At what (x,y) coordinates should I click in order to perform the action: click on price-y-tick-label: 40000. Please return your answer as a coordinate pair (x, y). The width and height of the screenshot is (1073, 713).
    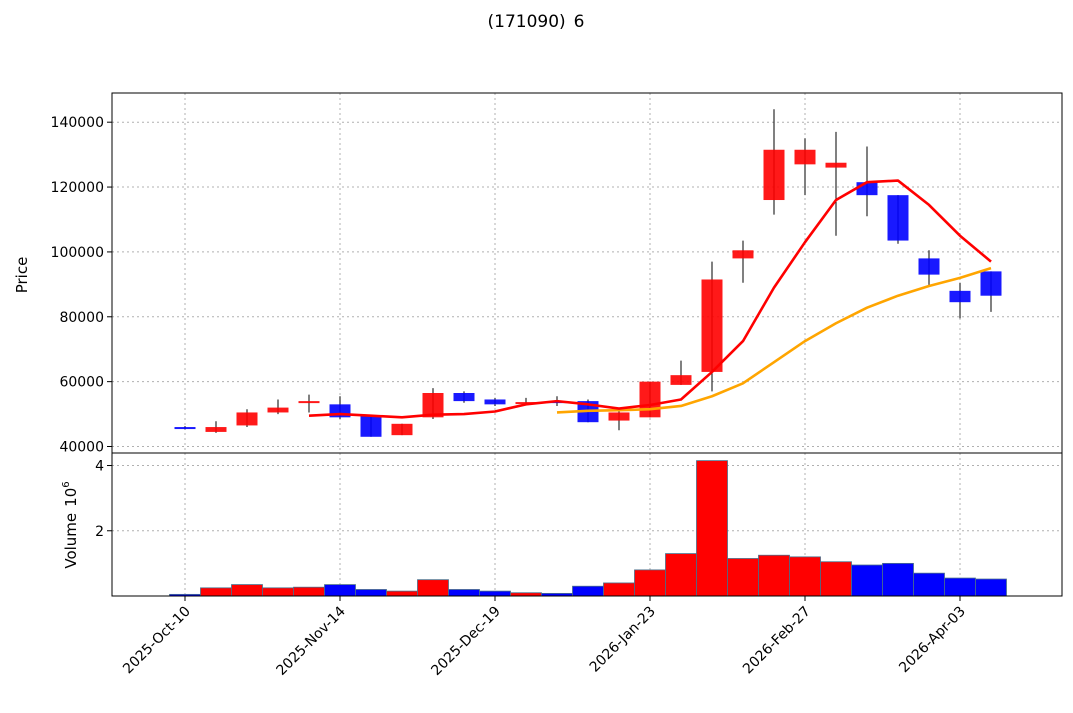
    Looking at the image, I should click on (81, 448).